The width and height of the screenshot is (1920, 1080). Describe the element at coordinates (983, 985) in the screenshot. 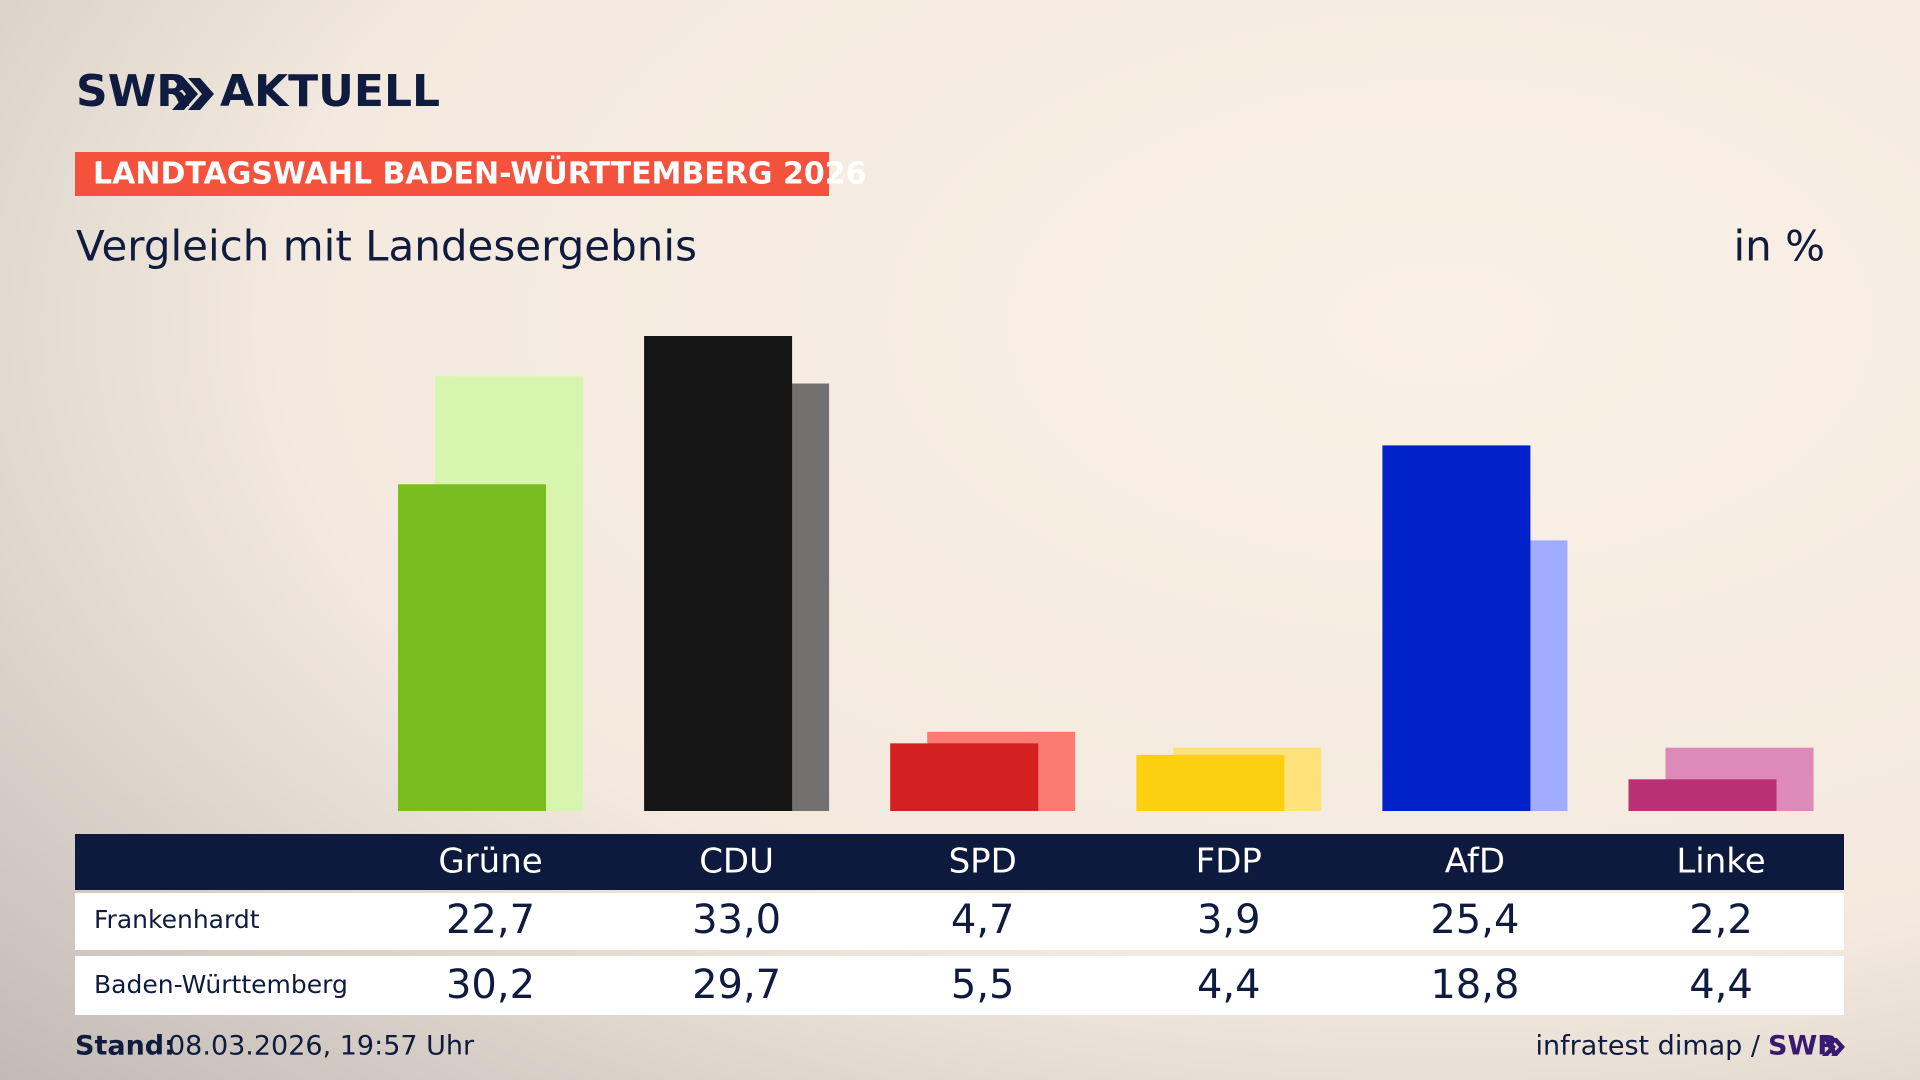

I see `value-label: 5,5` at that location.